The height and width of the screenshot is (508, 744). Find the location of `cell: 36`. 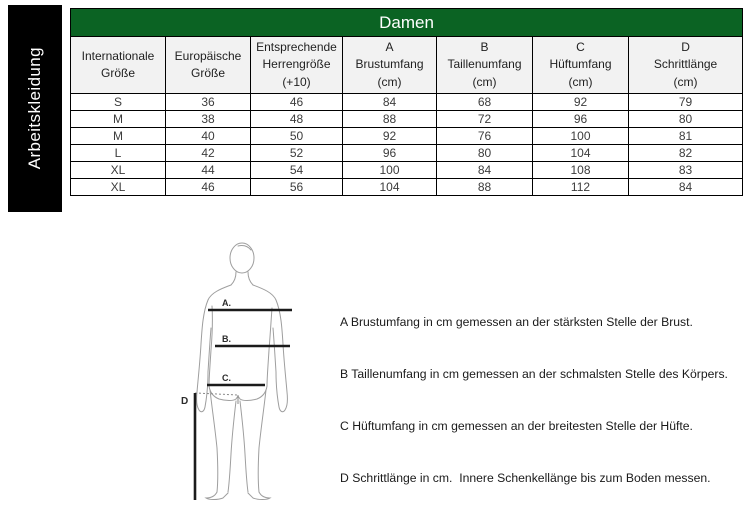

cell: 36 is located at coordinates (208, 102).